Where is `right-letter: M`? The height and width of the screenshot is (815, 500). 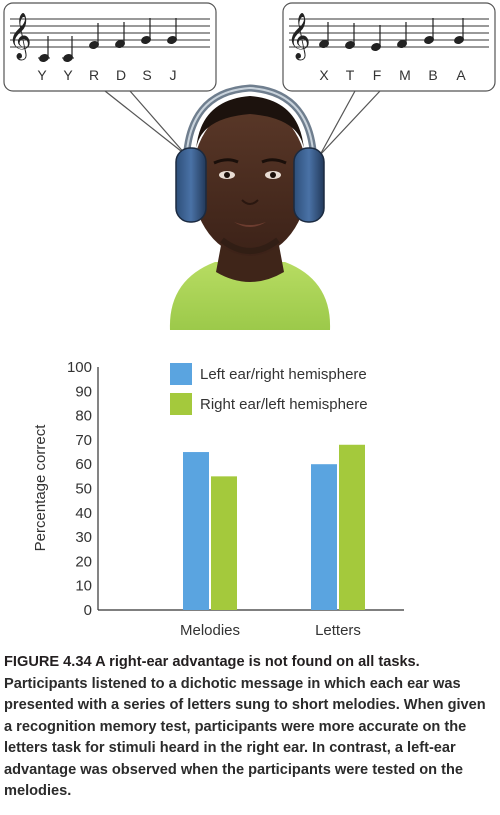
right-letter: M is located at coordinates (405, 75).